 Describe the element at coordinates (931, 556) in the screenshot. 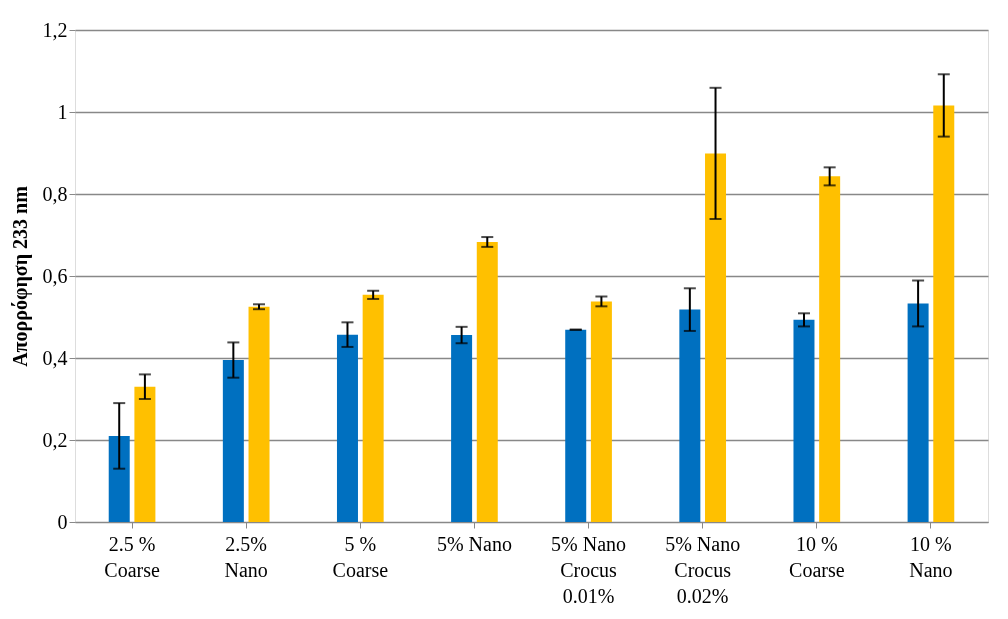

I see `x-tick-label: 10 % Nano` at that location.